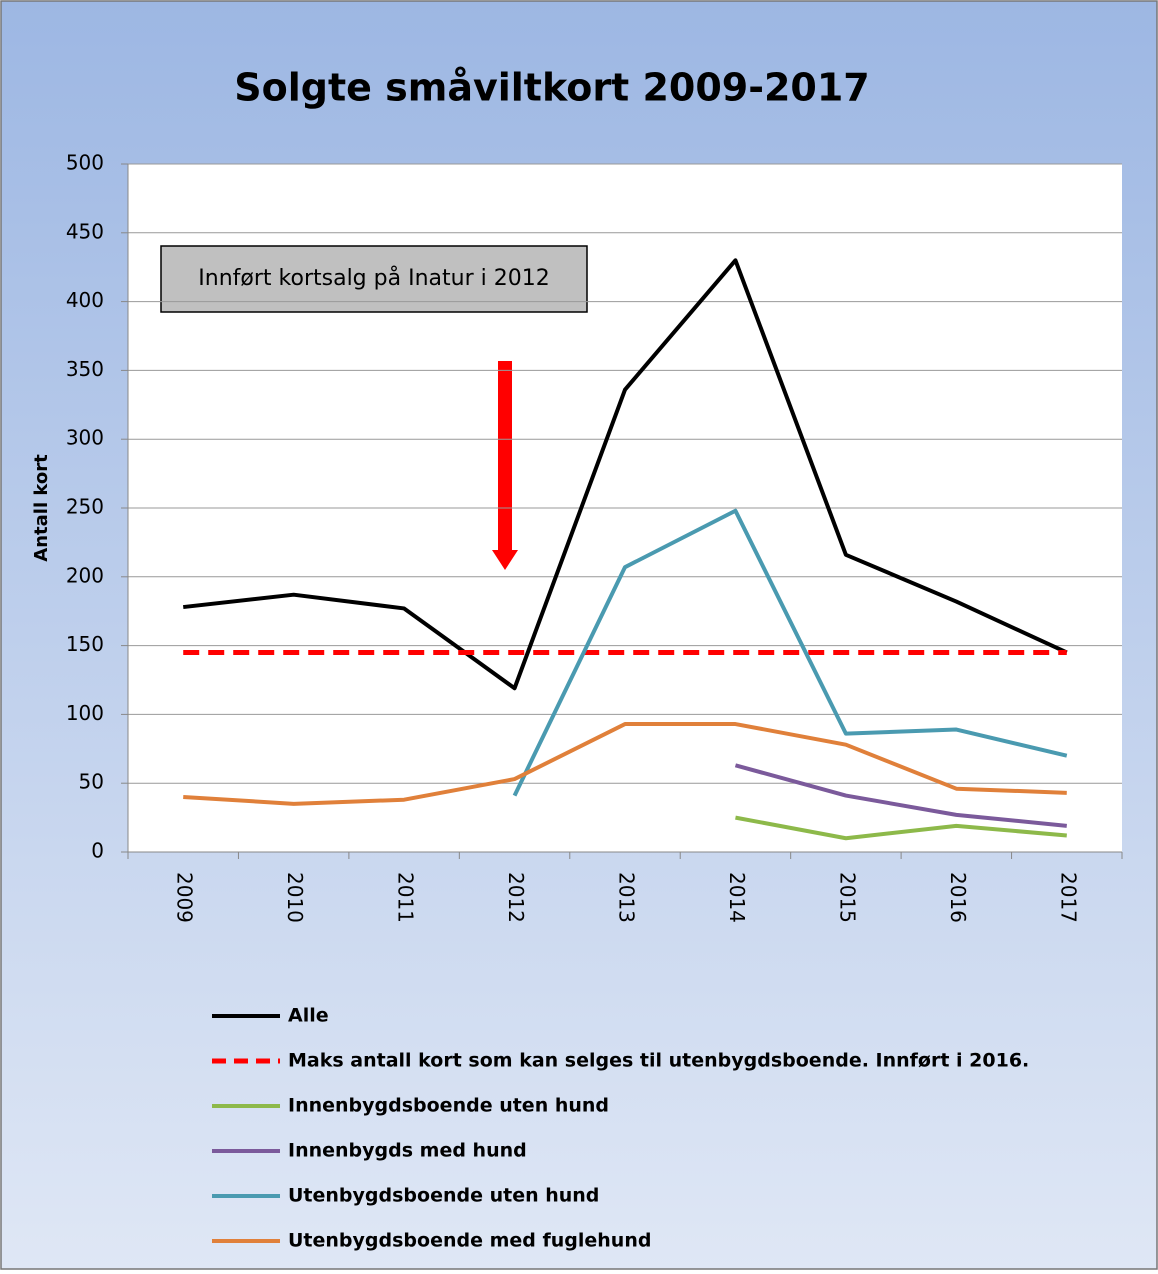 This screenshot has width=1158, height=1274. What do you see at coordinates (627, 897) in the screenshot?
I see `x-tick-label: 2013` at bounding box center [627, 897].